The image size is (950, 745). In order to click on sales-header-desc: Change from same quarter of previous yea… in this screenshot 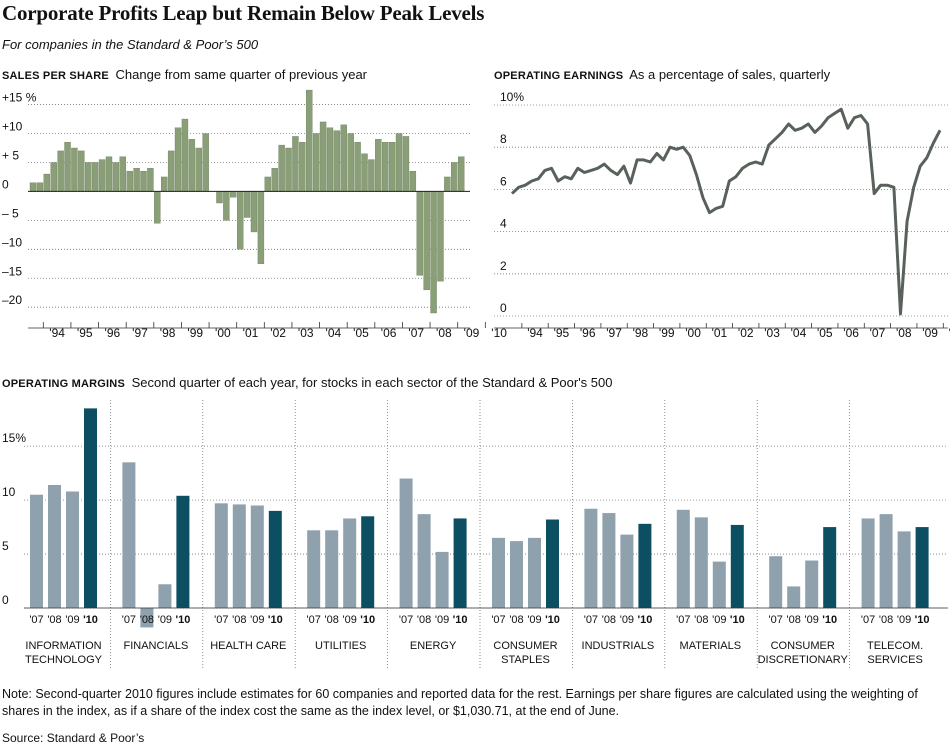, I will do `click(241, 74)`.